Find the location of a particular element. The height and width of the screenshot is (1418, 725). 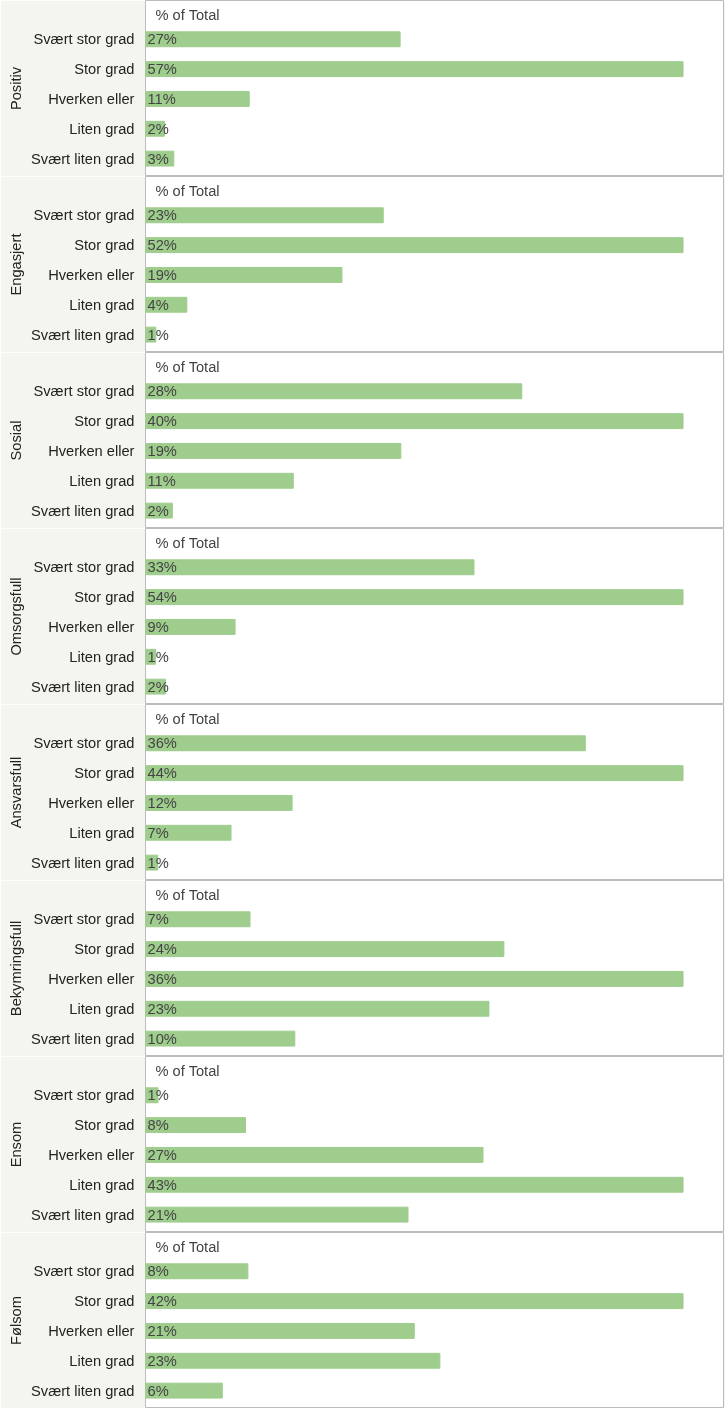

data-label: 40% is located at coordinates (162, 421).